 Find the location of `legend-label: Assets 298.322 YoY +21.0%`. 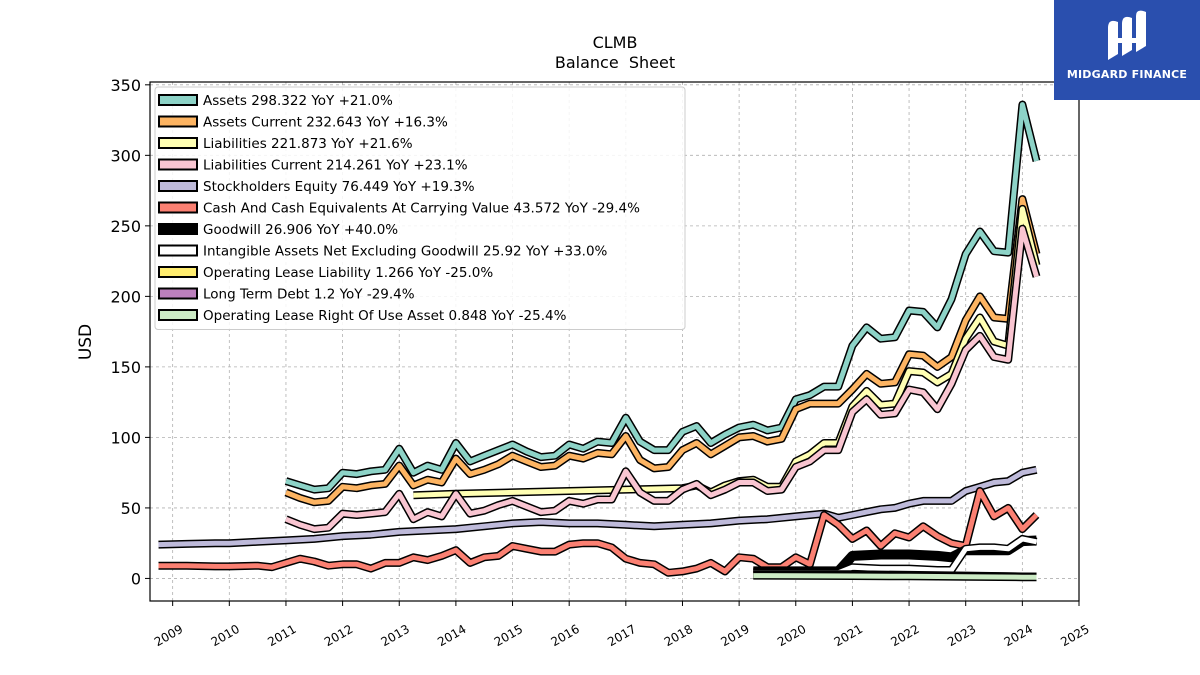

legend-label: Assets 298.322 YoY +21.0% is located at coordinates (298, 101).